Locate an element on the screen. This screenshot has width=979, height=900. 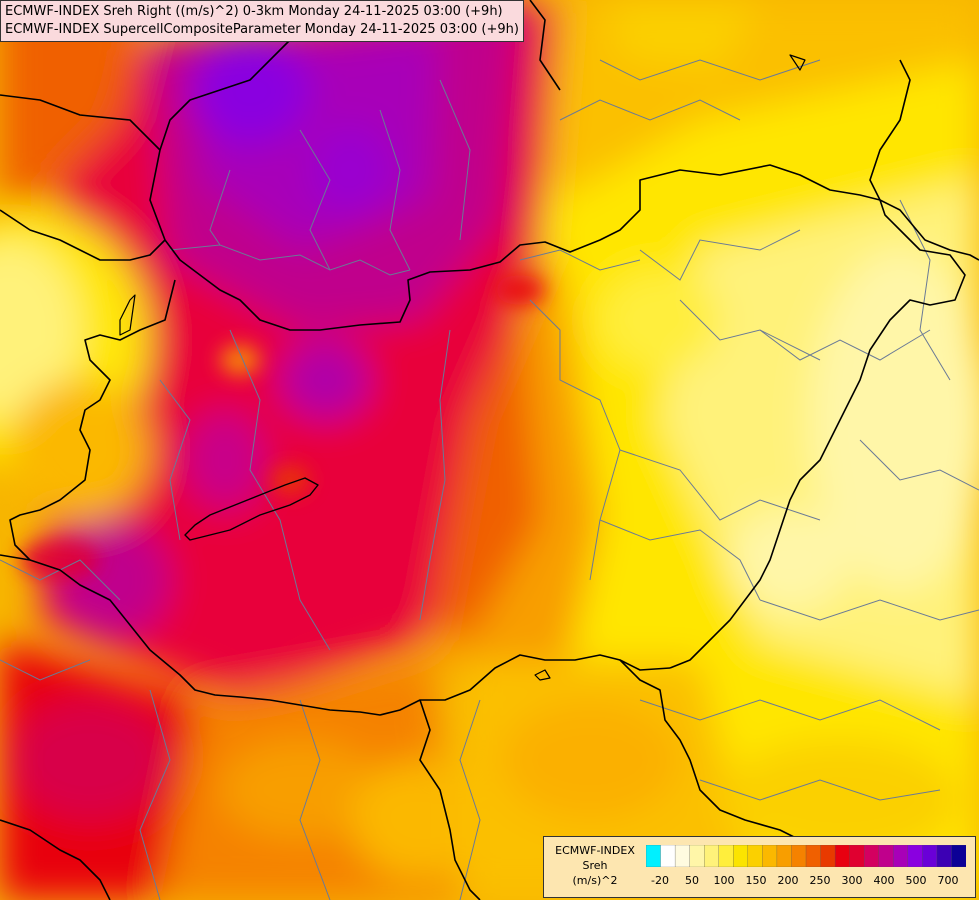
legend-tick-label: 250 is located at coordinates (820, 880).